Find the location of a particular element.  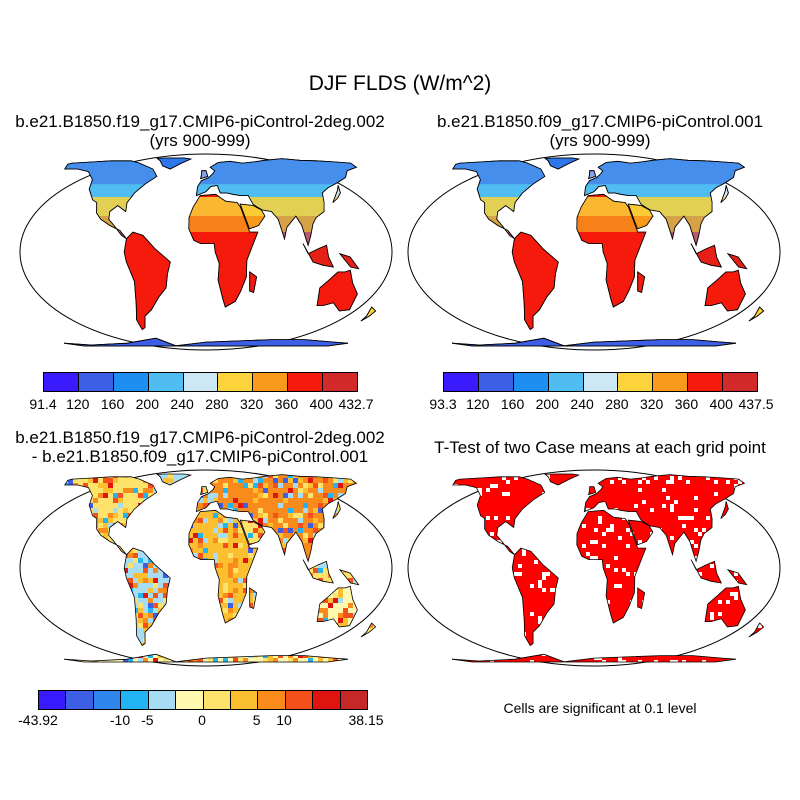

coastline-antarctica is located at coordinates (594, 658).